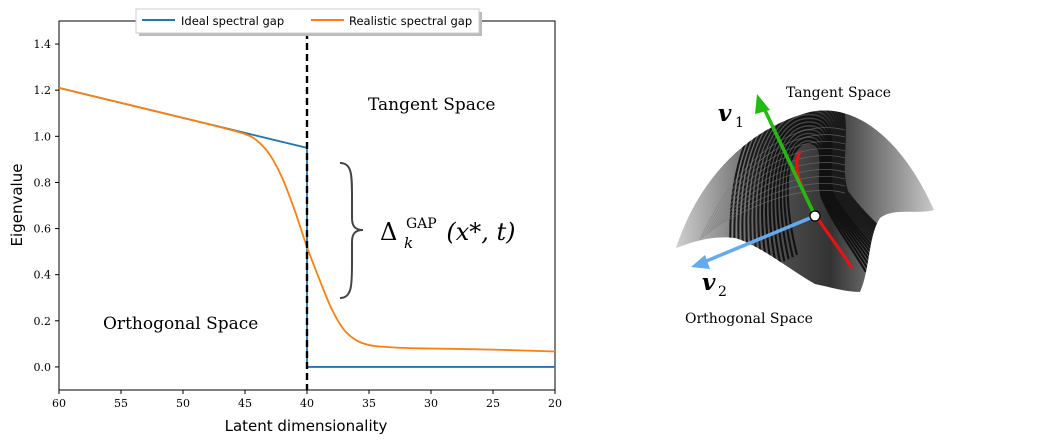  What do you see at coordinates (421, 224) in the screenshot?
I see `gap-superscript: GAP` at bounding box center [421, 224].